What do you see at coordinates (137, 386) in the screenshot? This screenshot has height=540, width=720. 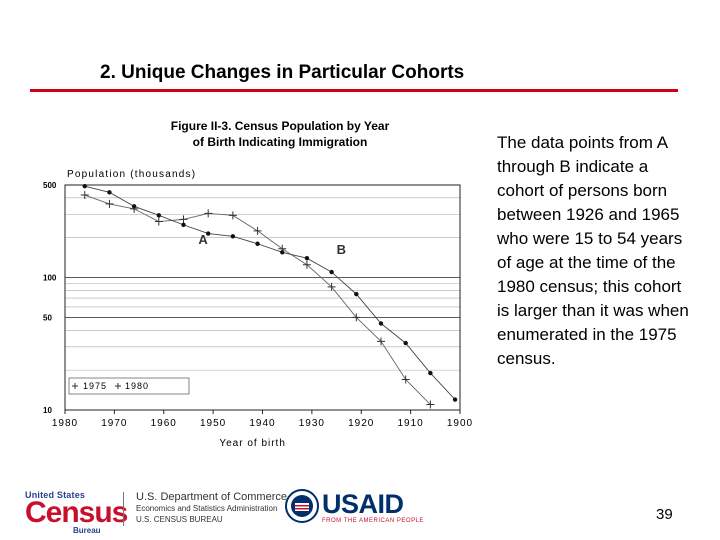 I see `legend-label-1980: 1980` at bounding box center [137, 386].